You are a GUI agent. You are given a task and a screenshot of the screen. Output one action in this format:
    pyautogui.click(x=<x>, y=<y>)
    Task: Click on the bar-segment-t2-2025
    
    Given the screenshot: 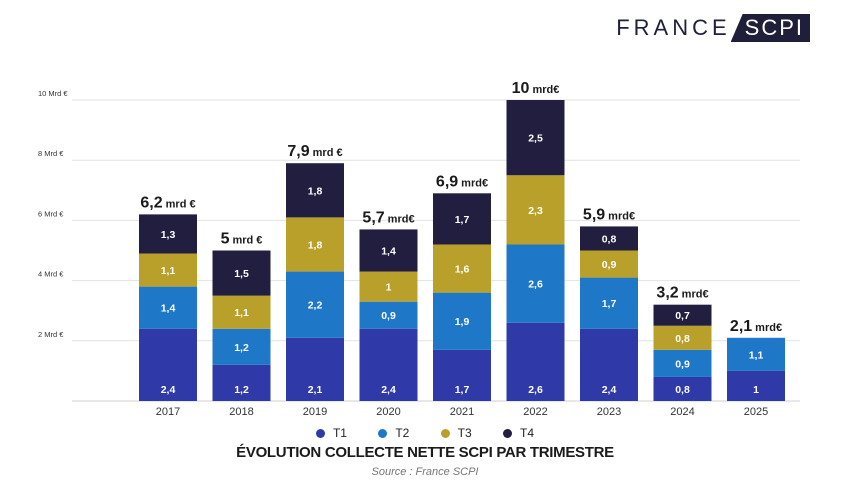 What is the action you would take?
    pyautogui.click(x=756, y=354)
    